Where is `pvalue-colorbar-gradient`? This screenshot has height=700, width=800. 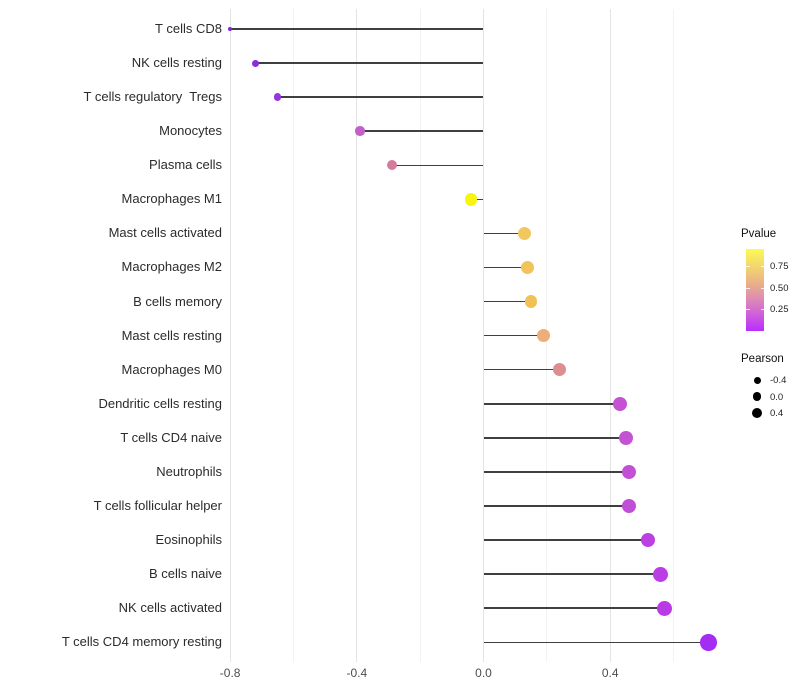
pvalue-colorbar-gradient is located at coordinates (755, 290).